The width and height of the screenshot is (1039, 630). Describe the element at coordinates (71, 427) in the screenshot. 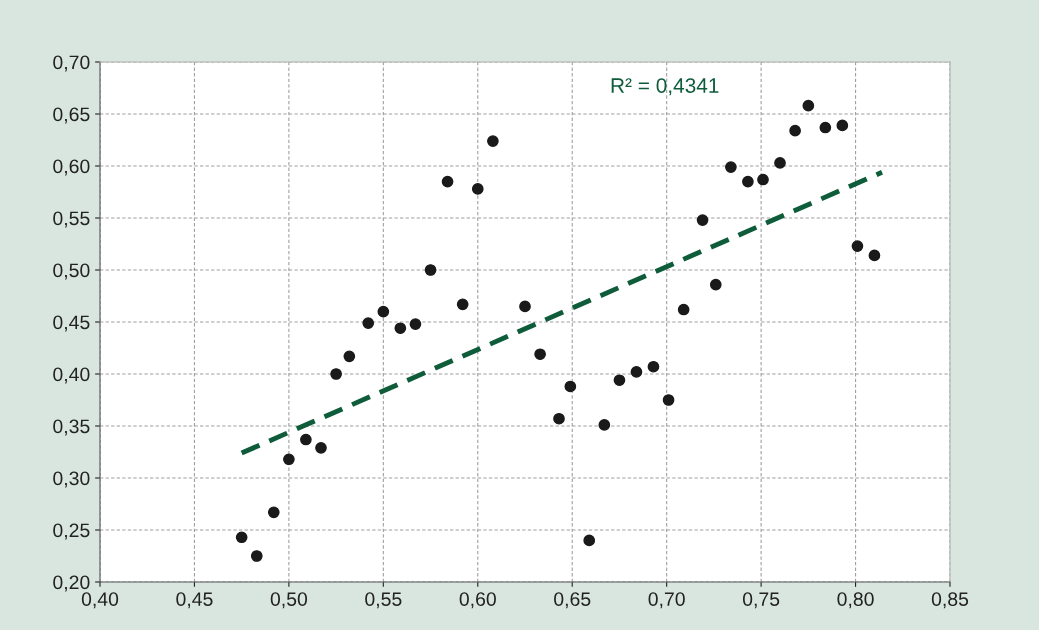

I see `y-tick-label: 0,35` at that location.